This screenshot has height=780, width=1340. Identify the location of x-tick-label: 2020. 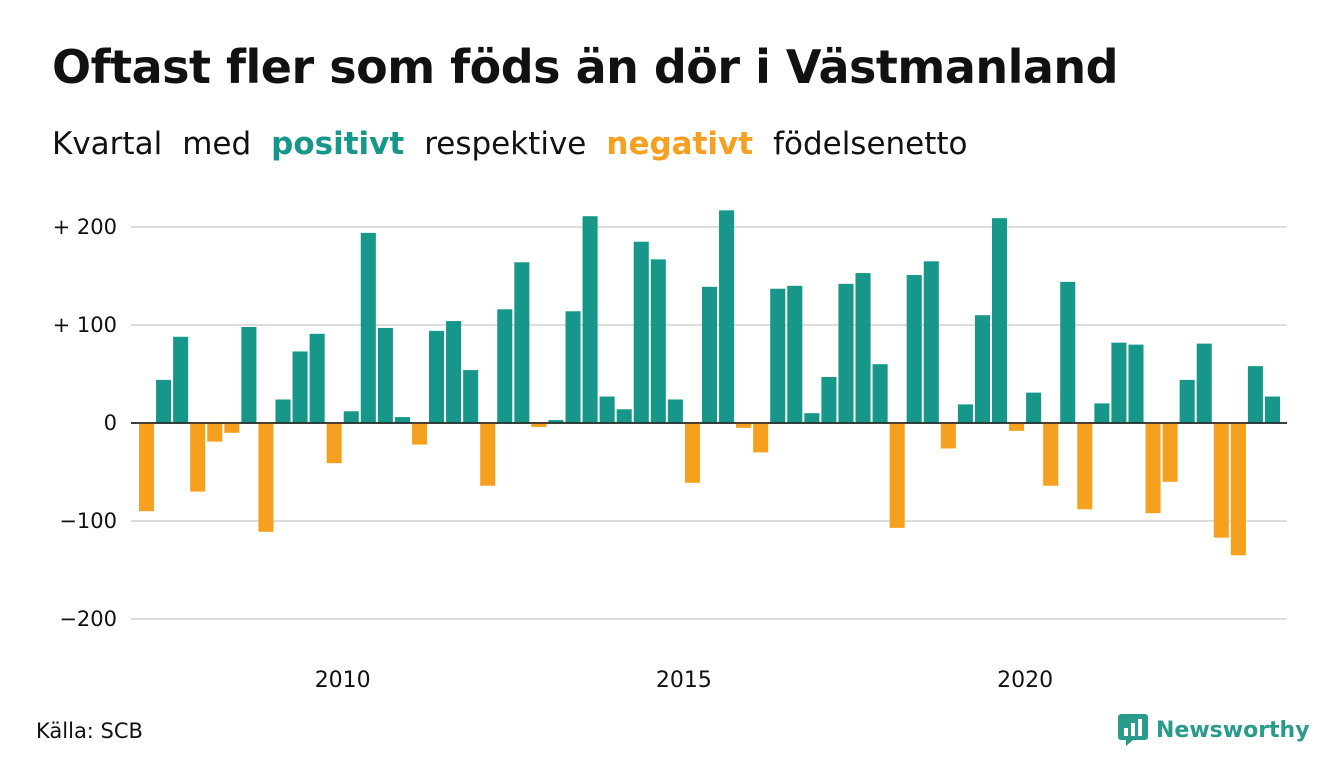
(1025, 680).